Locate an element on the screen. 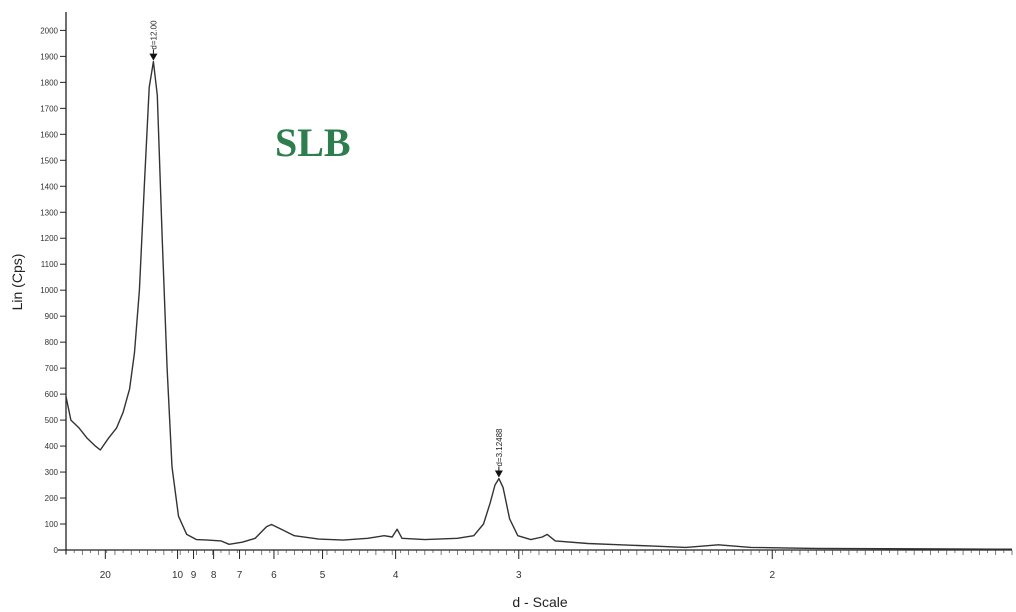 The image size is (1016, 612). peak-label: d=12.00 is located at coordinates (153, 35).